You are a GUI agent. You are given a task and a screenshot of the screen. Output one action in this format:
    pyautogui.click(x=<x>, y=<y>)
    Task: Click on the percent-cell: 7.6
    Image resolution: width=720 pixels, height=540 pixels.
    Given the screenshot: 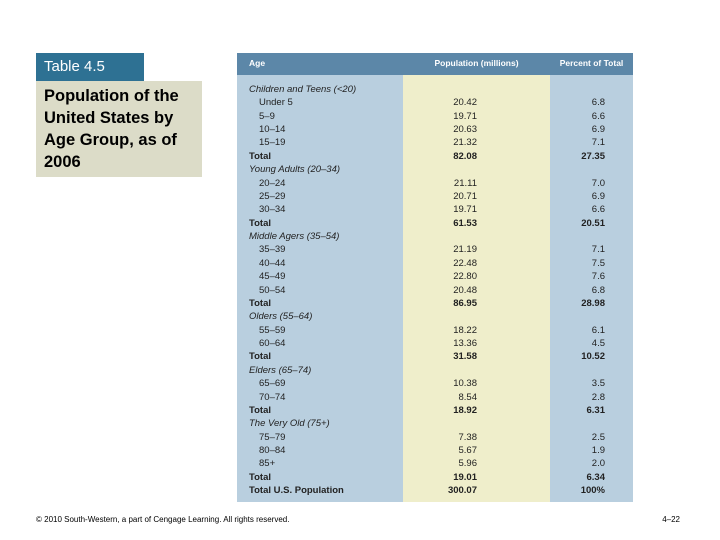 What is the action you would take?
    pyautogui.click(x=598, y=277)
    